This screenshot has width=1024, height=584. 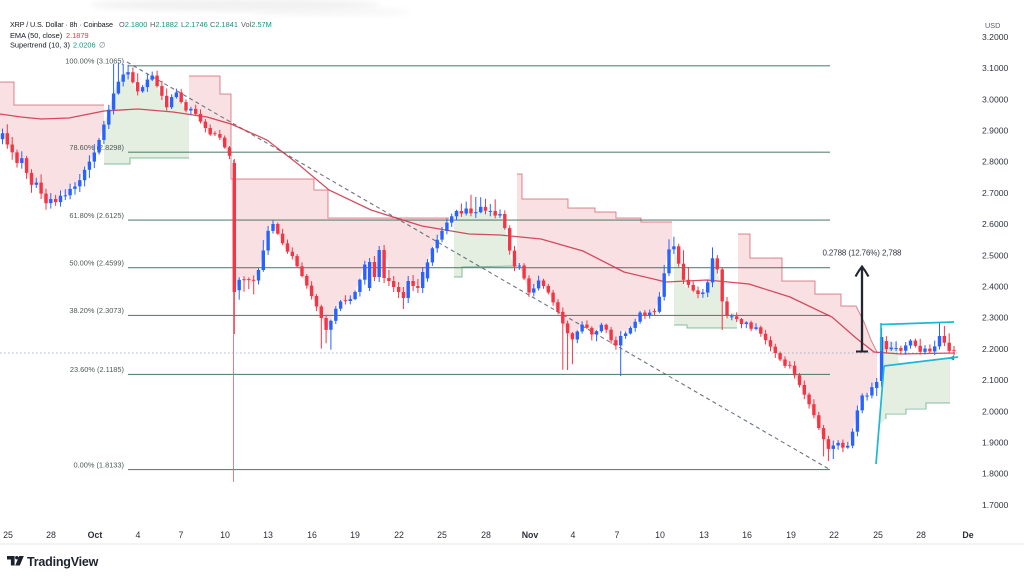 What do you see at coordinates (63, 562) in the screenshot?
I see `svg-text: TradingView` at bounding box center [63, 562].